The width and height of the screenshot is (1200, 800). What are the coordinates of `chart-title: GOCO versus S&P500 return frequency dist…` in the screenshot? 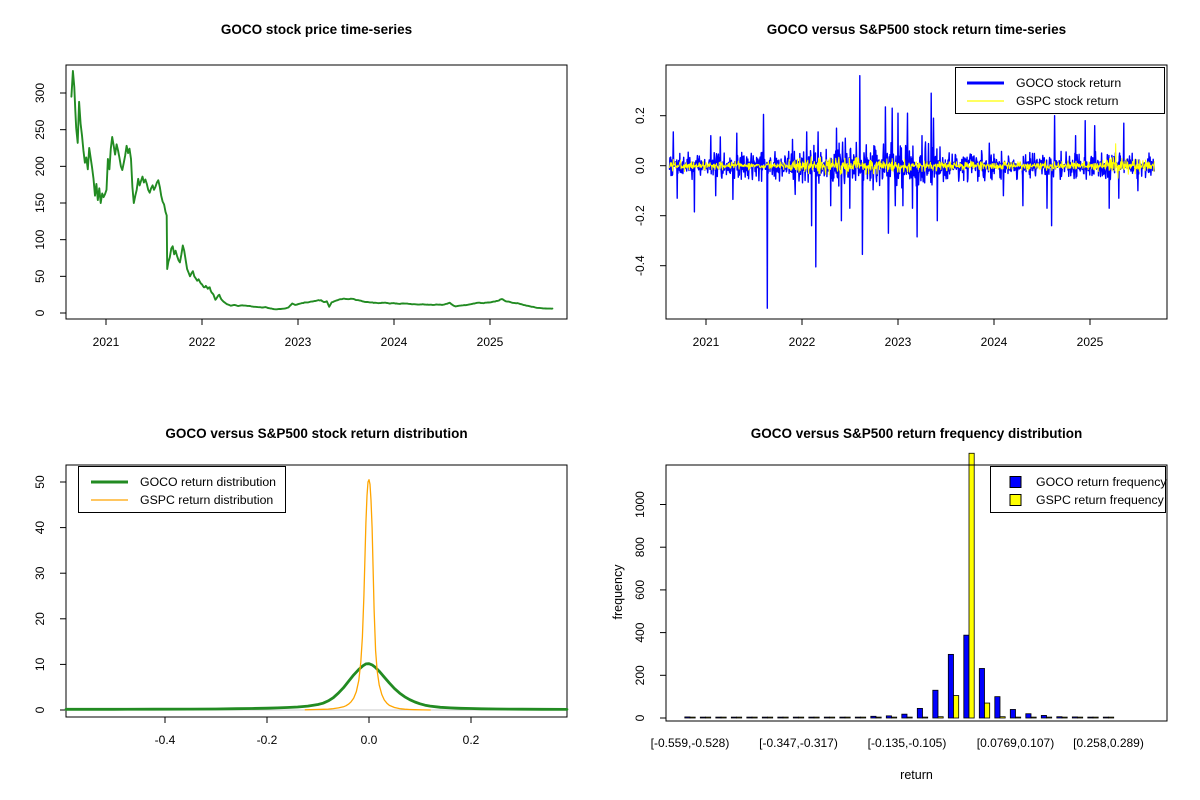 It's located at (917, 433).